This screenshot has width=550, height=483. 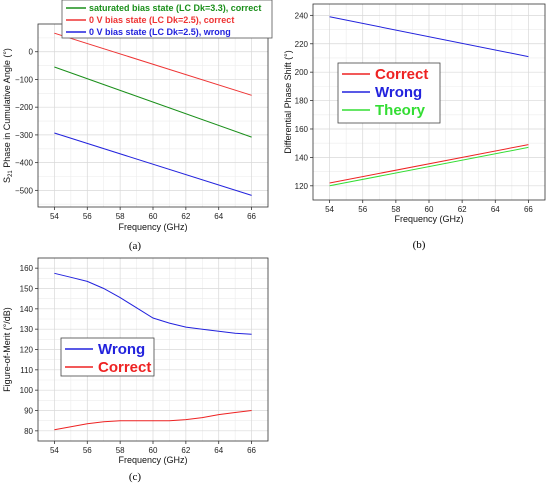 What do you see at coordinates (401, 74) in the screenshot?
I see `legend-label-1: Correct` at bounding box center [401, 74].